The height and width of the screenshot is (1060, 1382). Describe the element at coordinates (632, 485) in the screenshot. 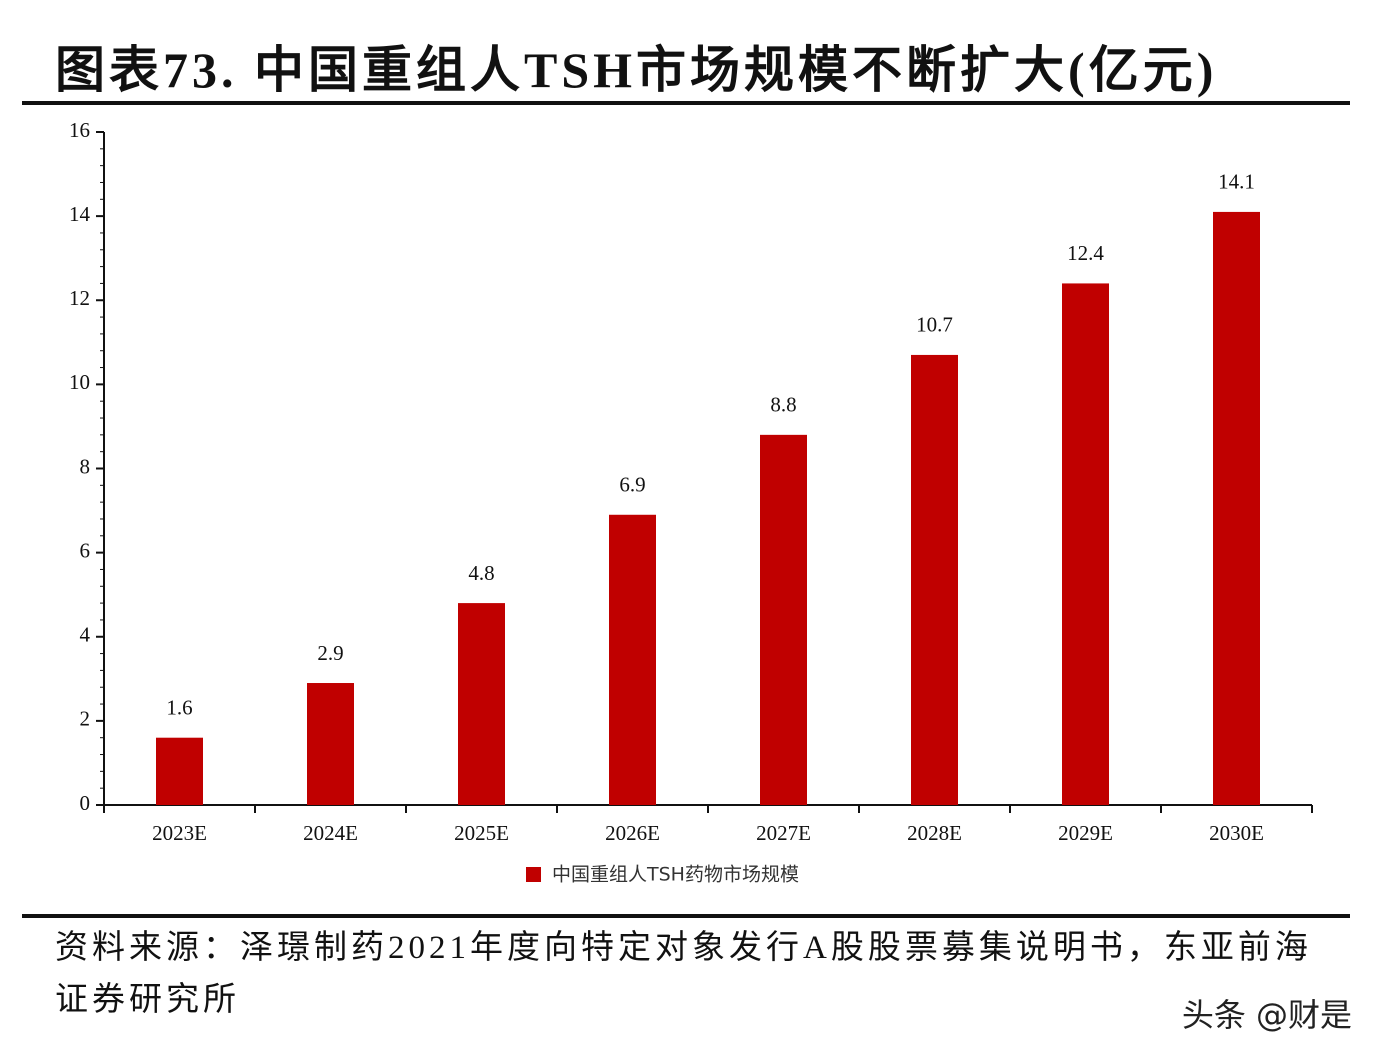

I see `data-label: 6.9` at that location.